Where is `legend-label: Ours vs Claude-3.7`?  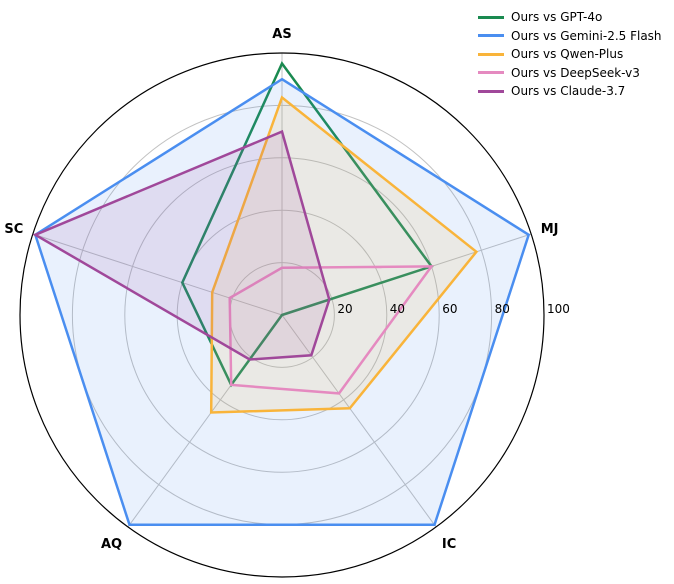 legend-label: Ours vs Claude-3.7 is located at coordinates (568, 91).